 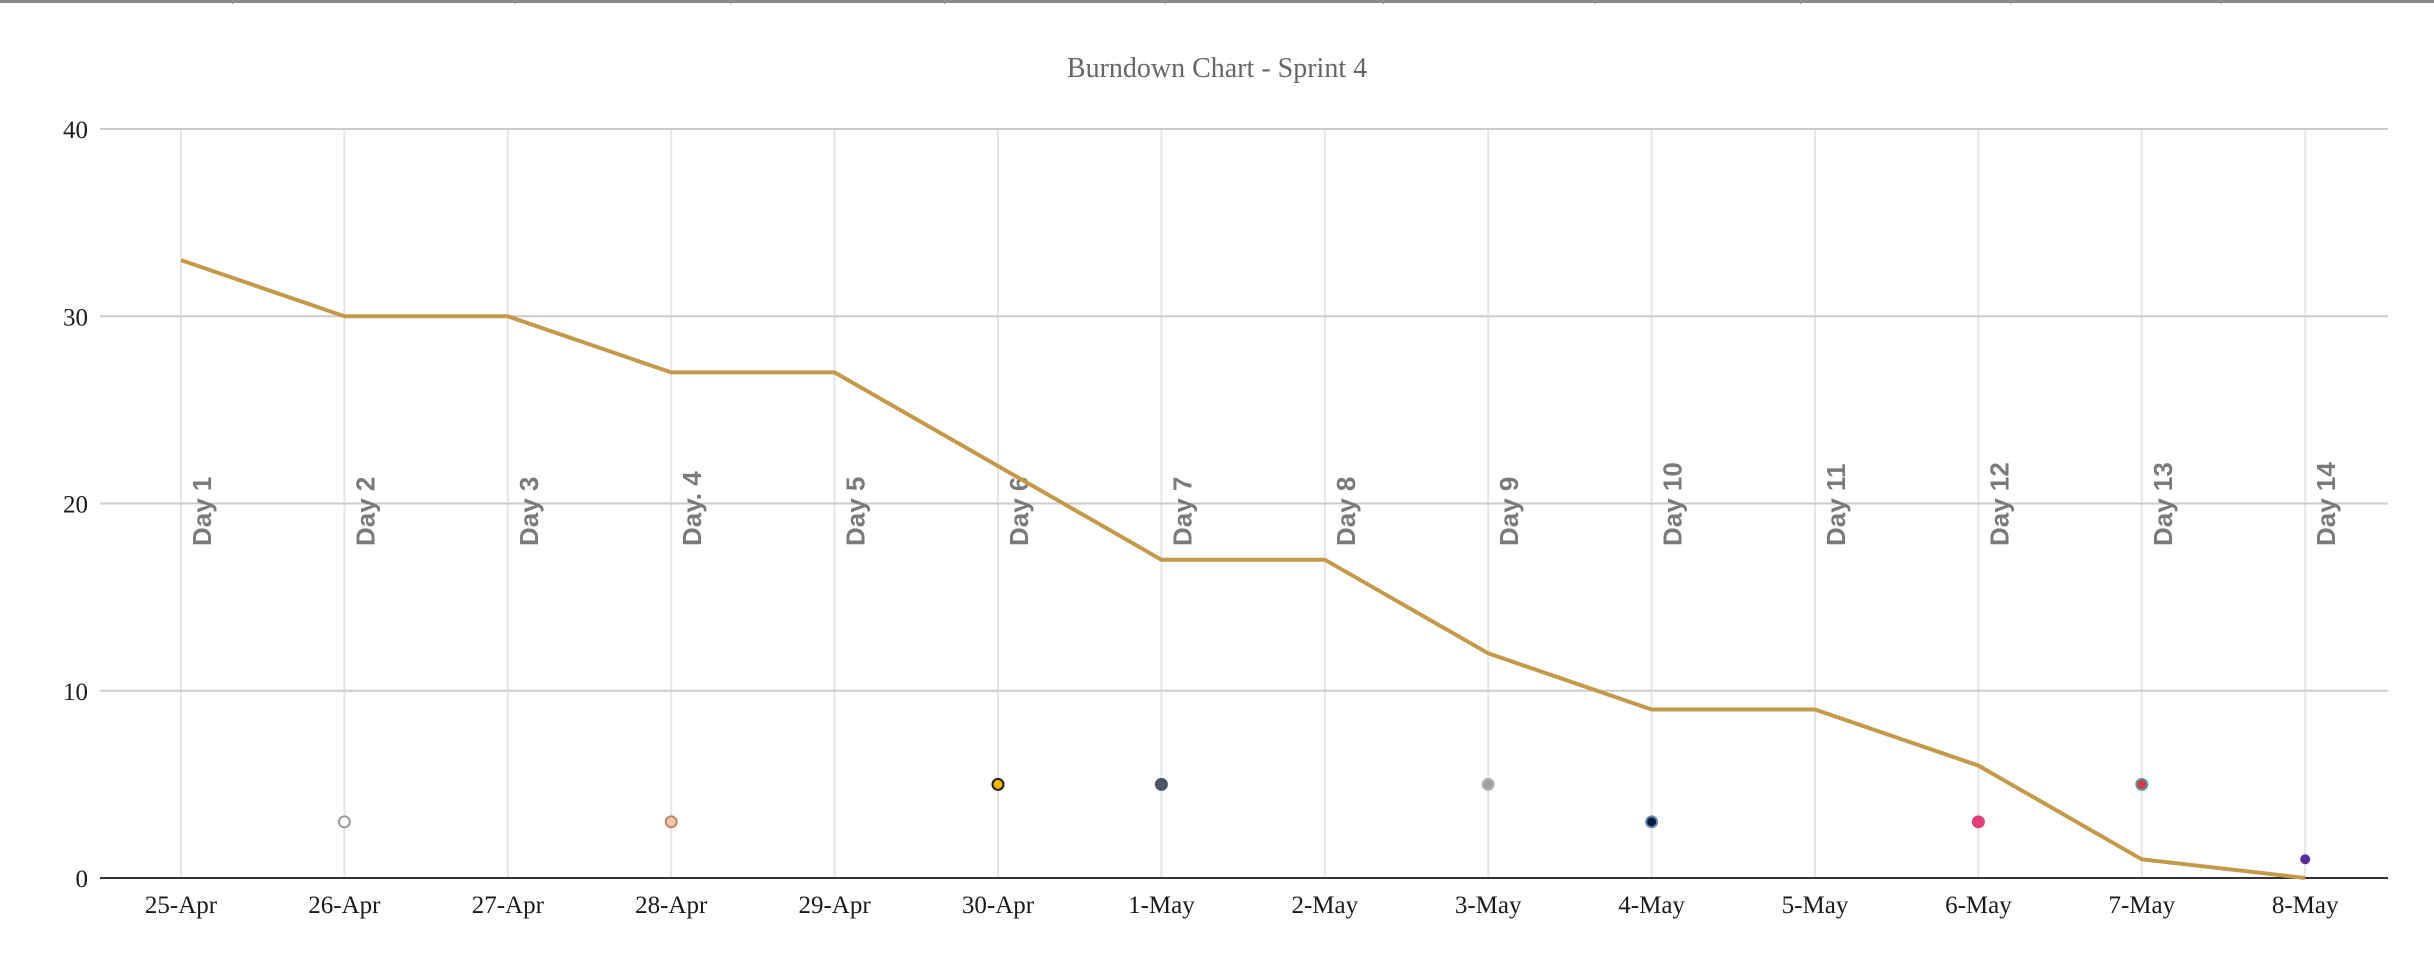 What do you see at coordinates (344, 905) in the screenshot?
I see `x-tick-label: 26-Apr` at bounding box center [344, 905].